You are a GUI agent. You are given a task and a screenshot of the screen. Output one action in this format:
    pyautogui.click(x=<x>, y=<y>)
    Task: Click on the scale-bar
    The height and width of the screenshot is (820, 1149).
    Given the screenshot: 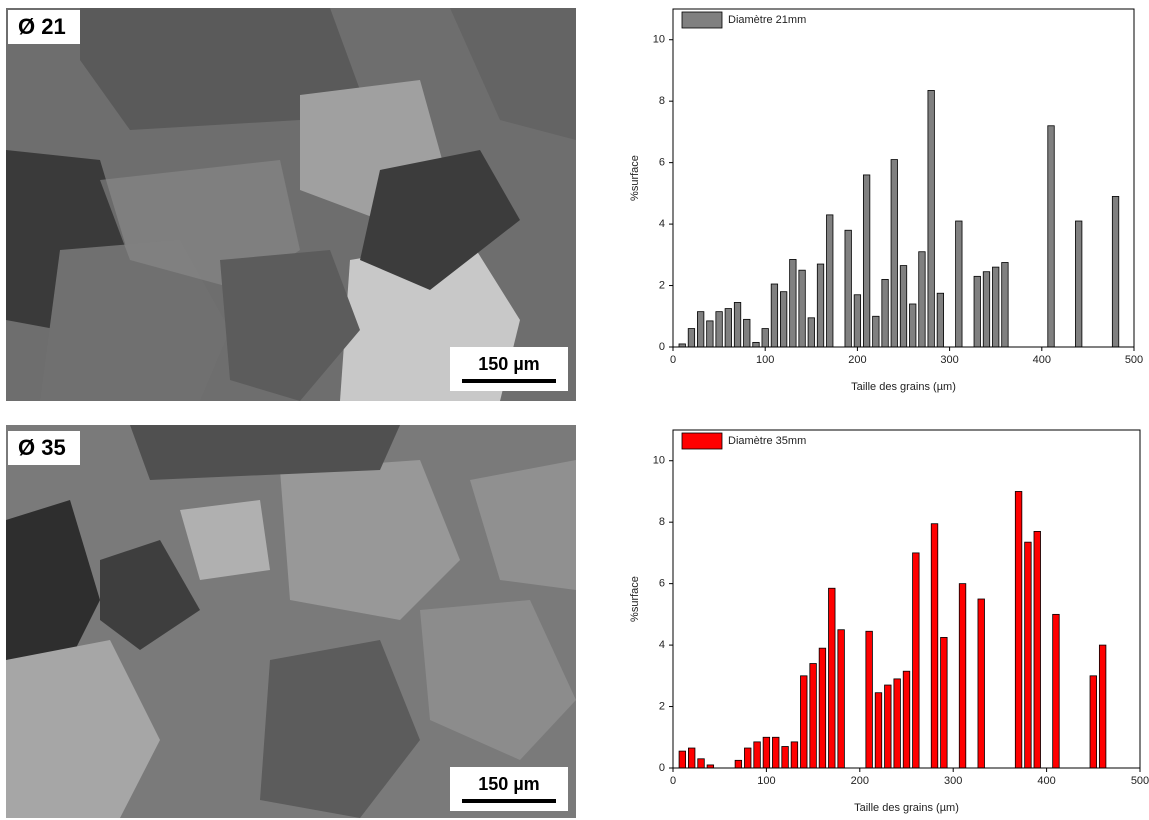 What is the action you would take?
    pyautogui.click(x=509, y=801)
    